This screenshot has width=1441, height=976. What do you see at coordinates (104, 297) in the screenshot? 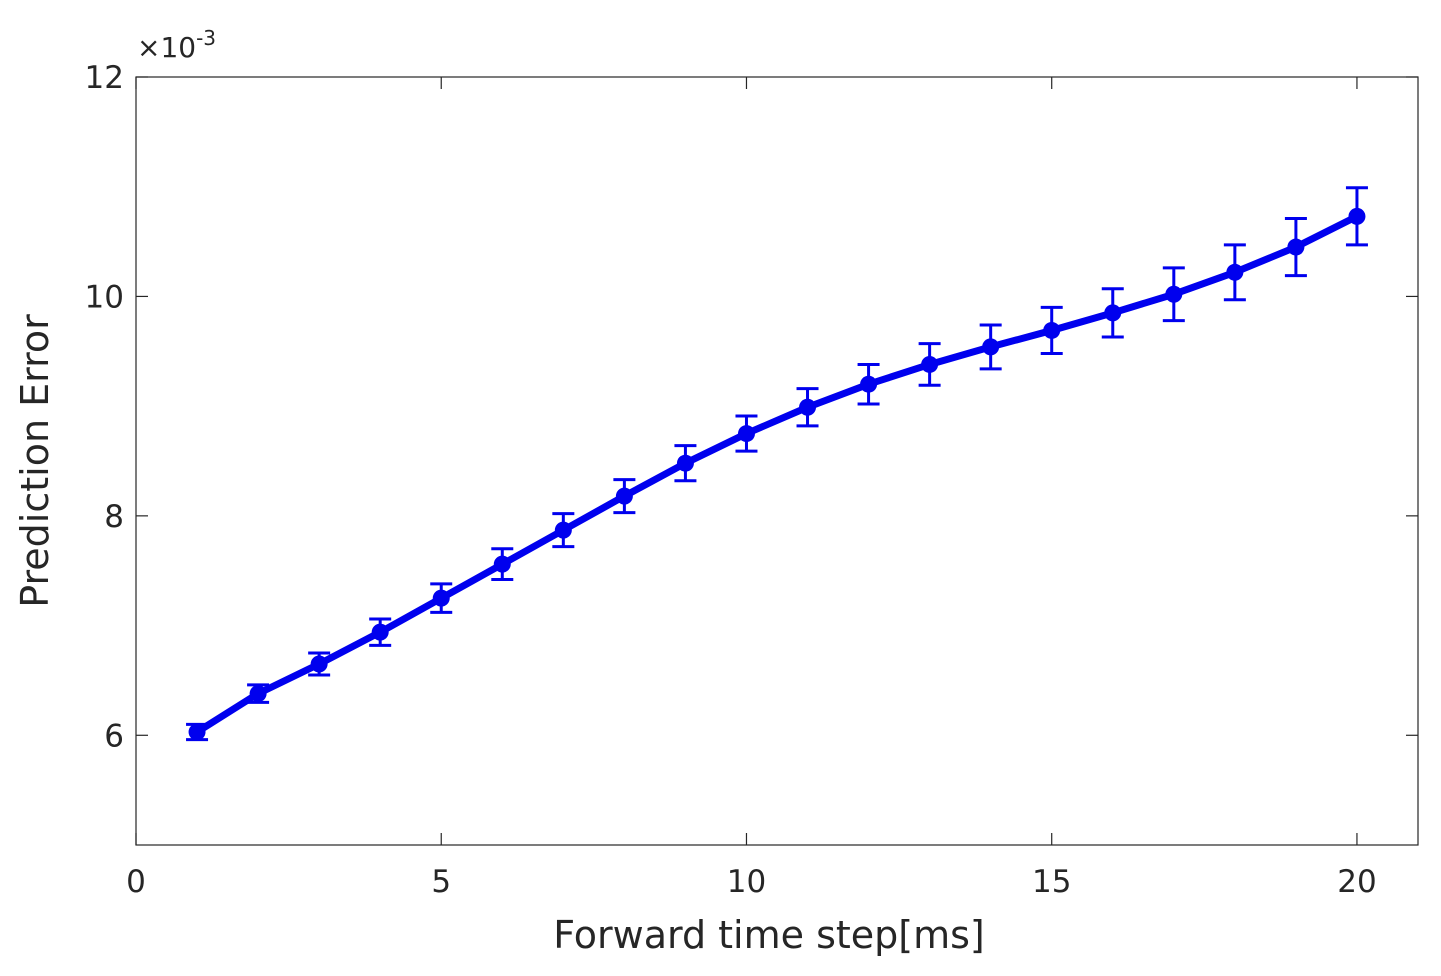
I see `y-tick-label: 10` at bounding box center [104, 297].